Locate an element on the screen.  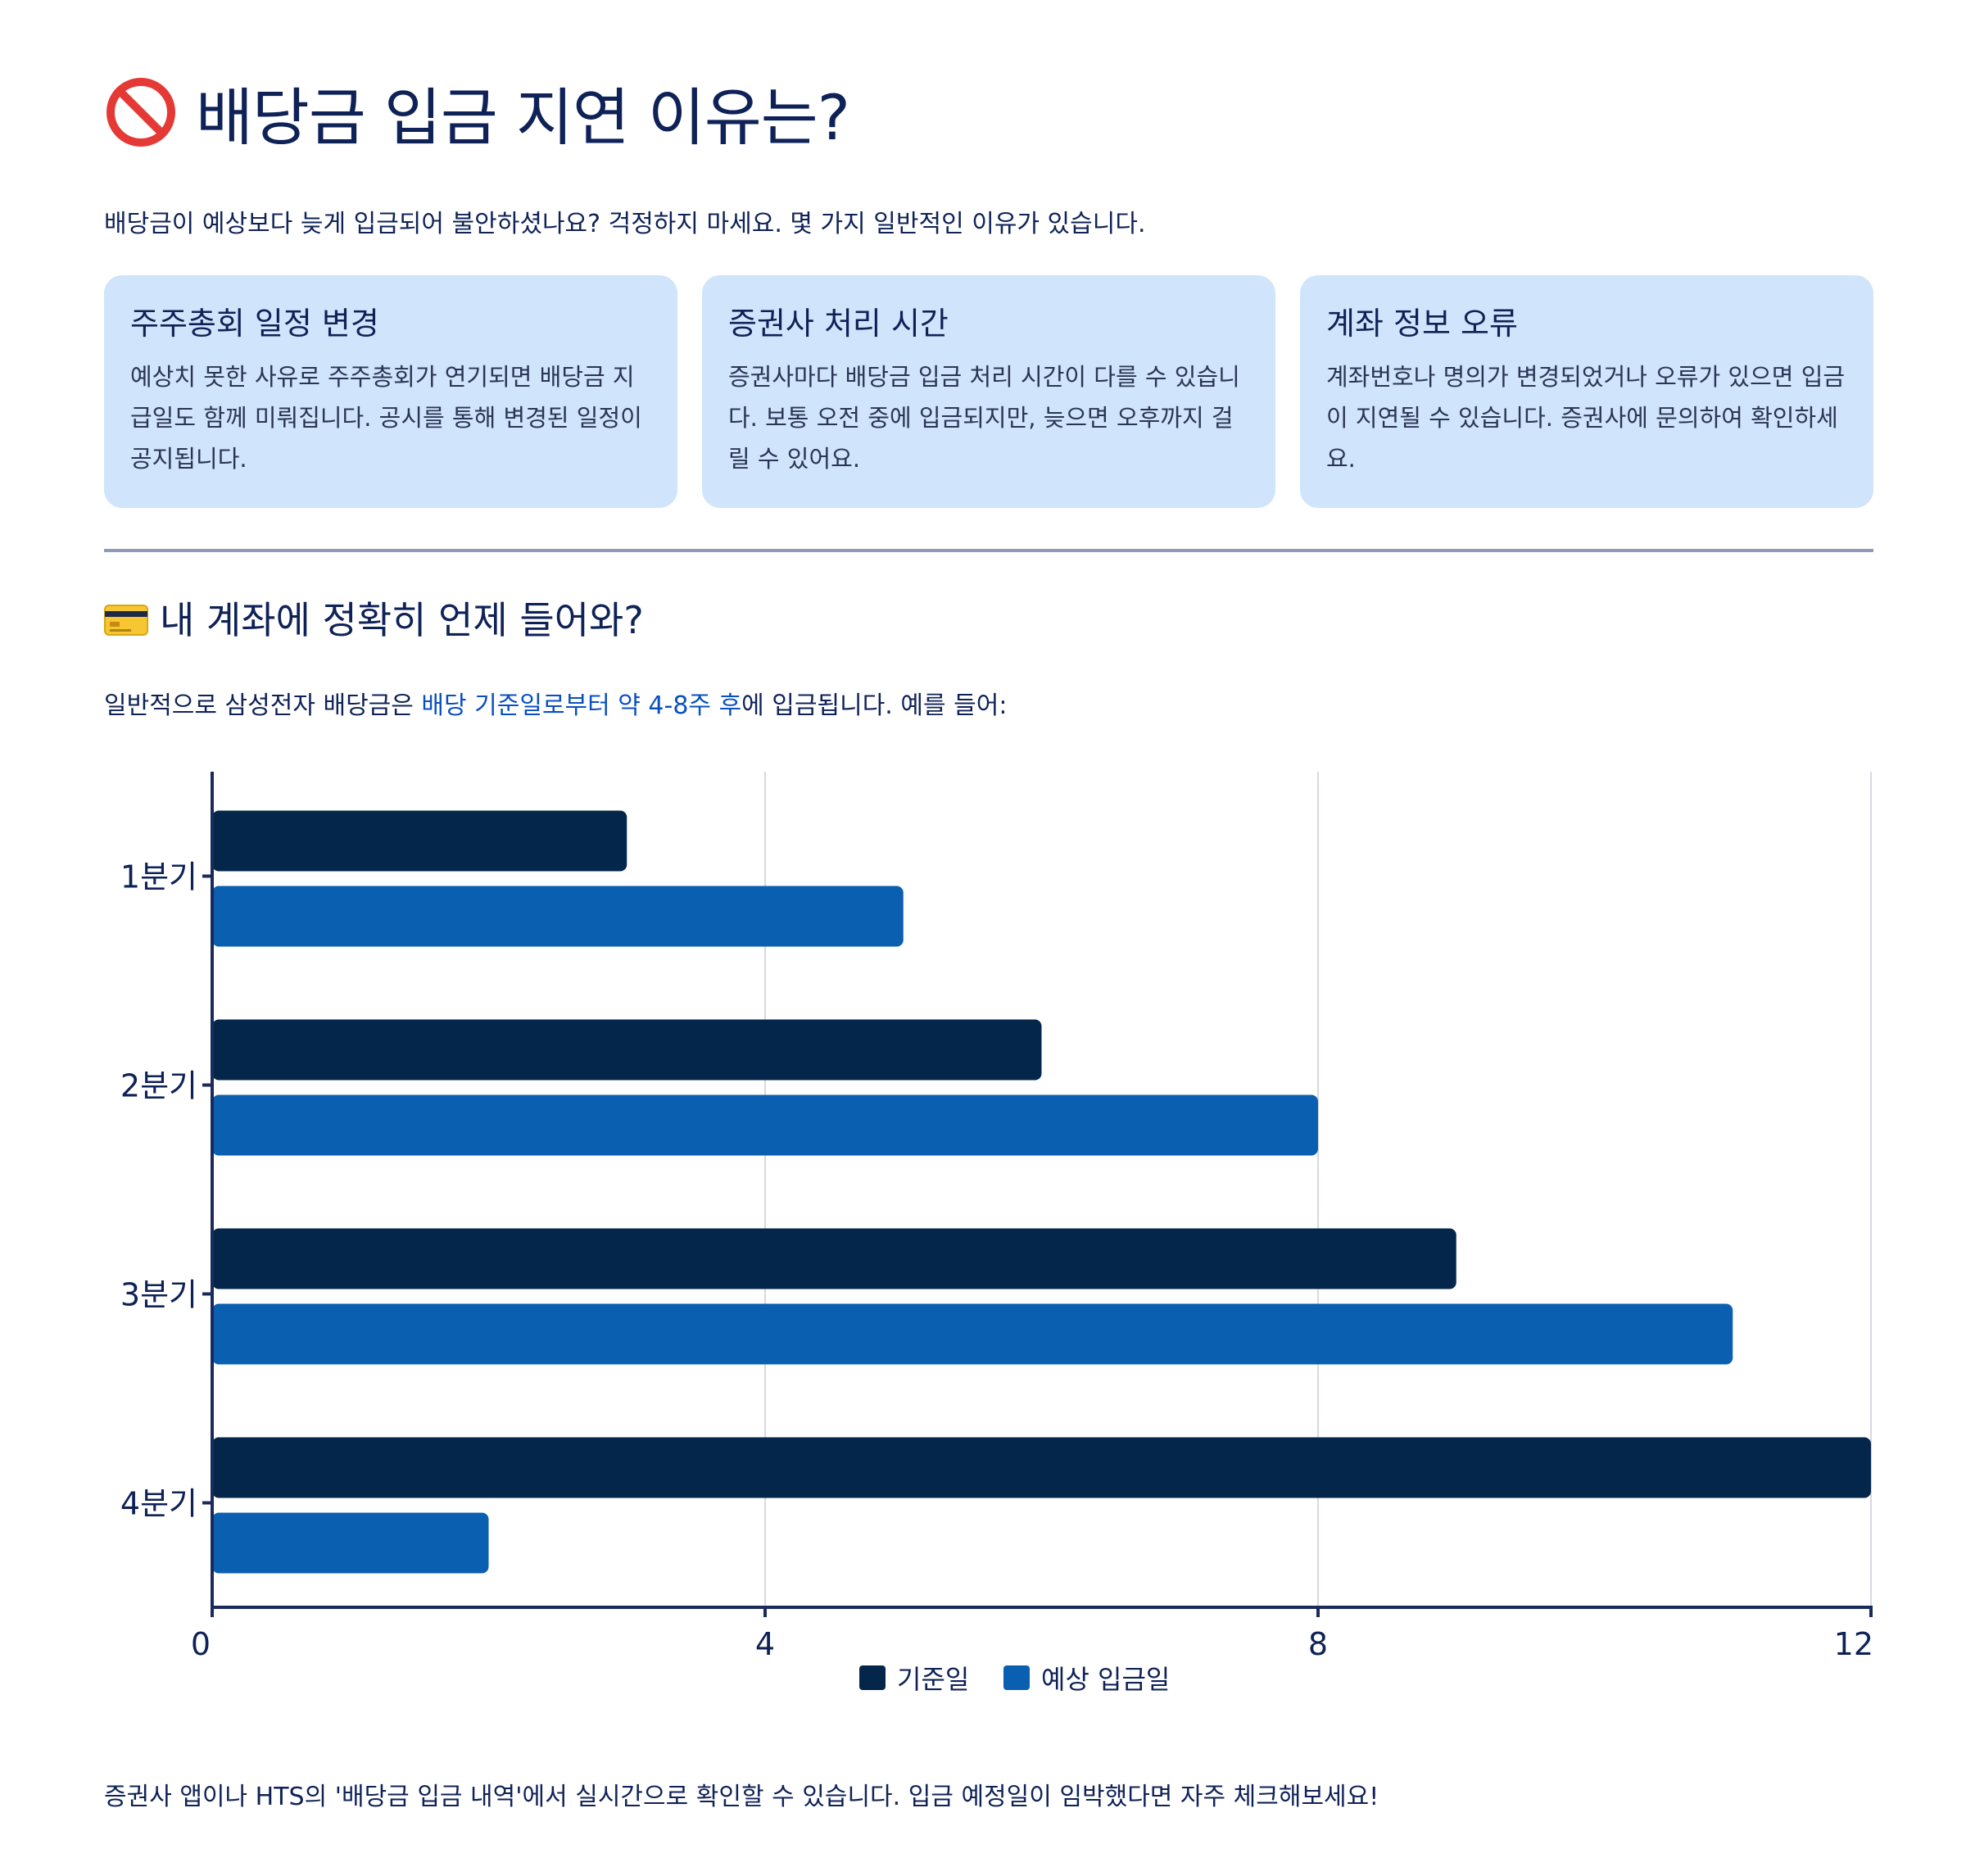
legend-swatch-expected-deposit is located at coordinates (1017, 1677).